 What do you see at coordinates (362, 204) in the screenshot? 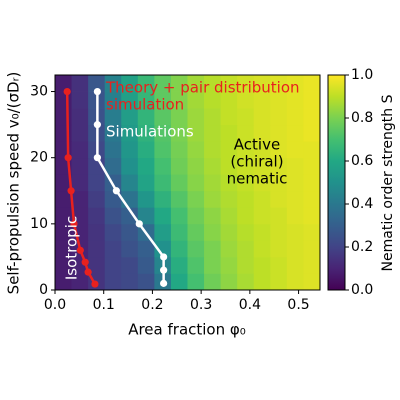
I see `colorbar-tick-label: 0.4` at bounding box center [362, 204].